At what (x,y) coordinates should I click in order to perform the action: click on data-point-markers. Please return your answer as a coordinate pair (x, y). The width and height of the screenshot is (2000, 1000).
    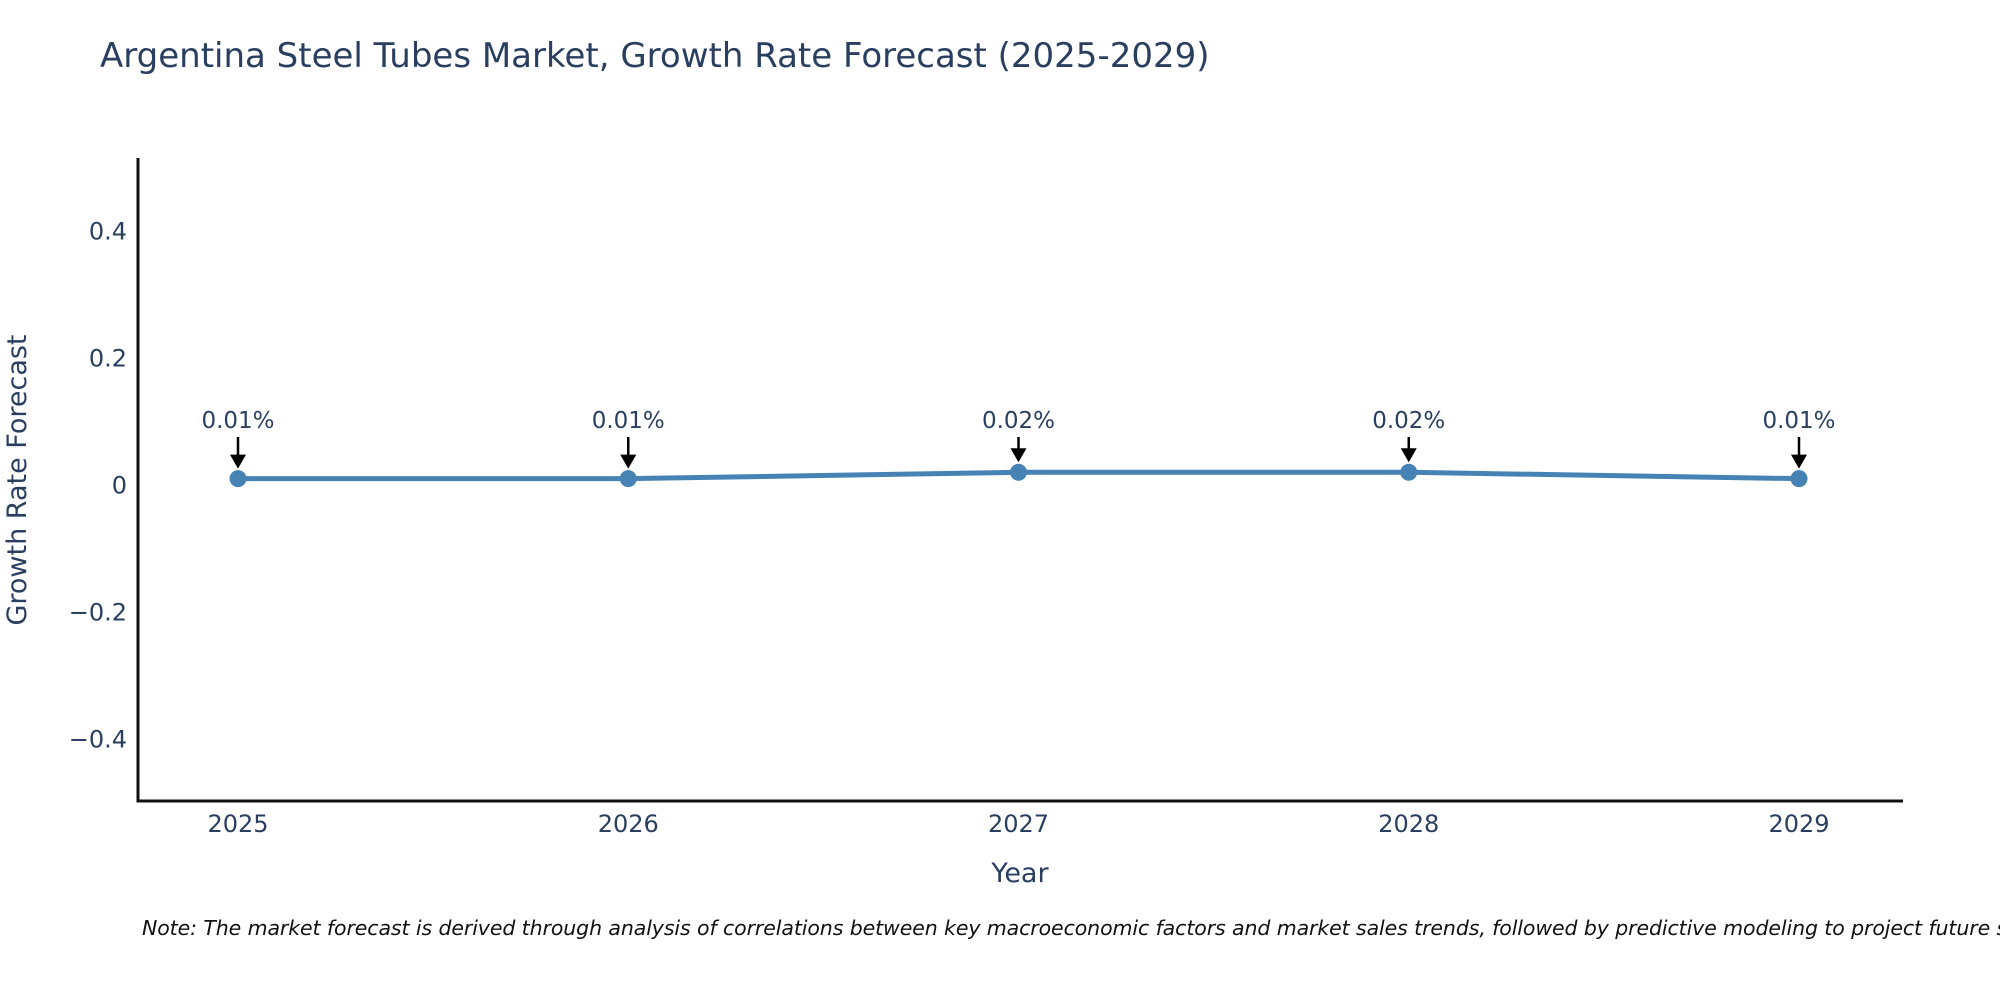
    Looking at the image, I should click on (1018, 475).